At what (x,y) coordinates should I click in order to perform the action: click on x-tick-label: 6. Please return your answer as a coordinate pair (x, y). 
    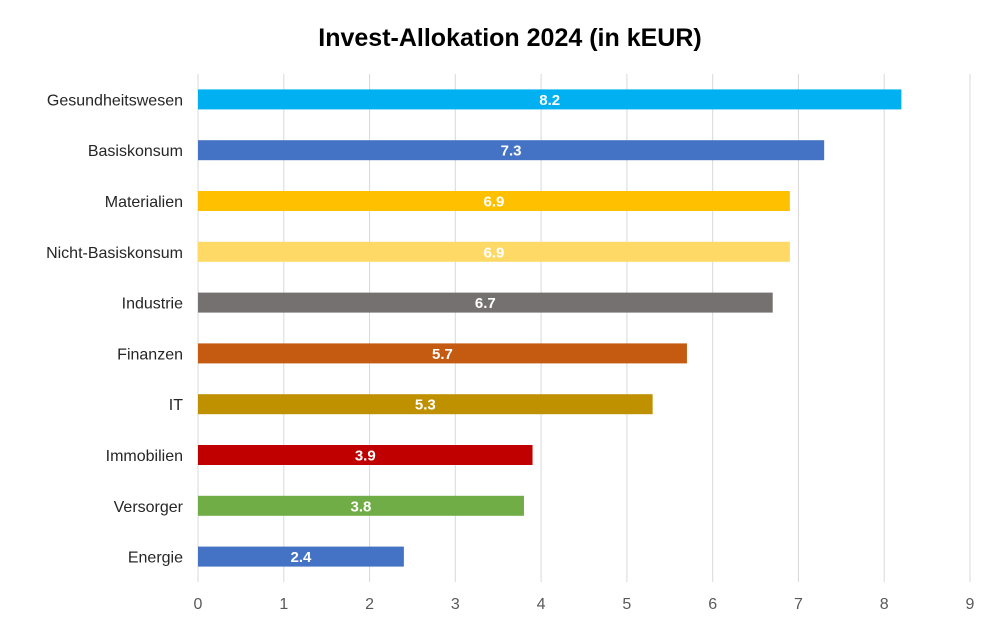
    Looking at the image, I should click on (712, 604).